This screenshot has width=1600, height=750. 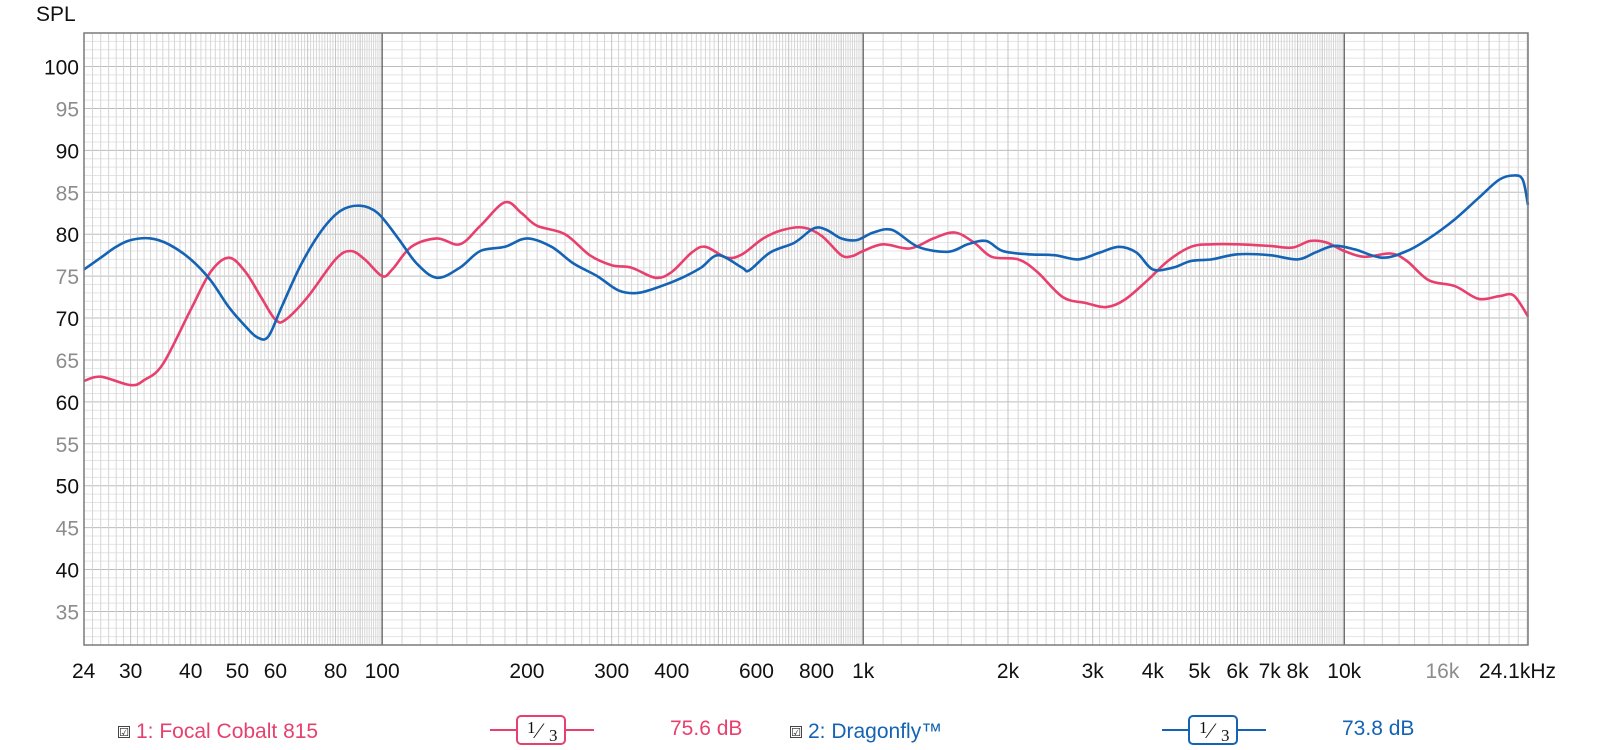 What do you see at coordinates (1344, 671) in the screenshot?
I see `x-tick-label: 10k` at bounding box center [1344, 671].